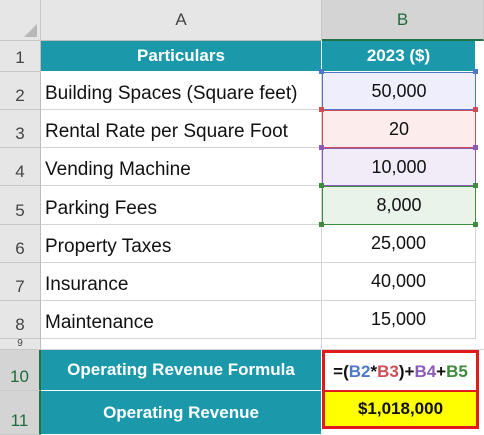  What do you see at coordinates (181, 244) in the screenshot?
I see `label-cell: Property Taxes` at bounding box center [181, 244].